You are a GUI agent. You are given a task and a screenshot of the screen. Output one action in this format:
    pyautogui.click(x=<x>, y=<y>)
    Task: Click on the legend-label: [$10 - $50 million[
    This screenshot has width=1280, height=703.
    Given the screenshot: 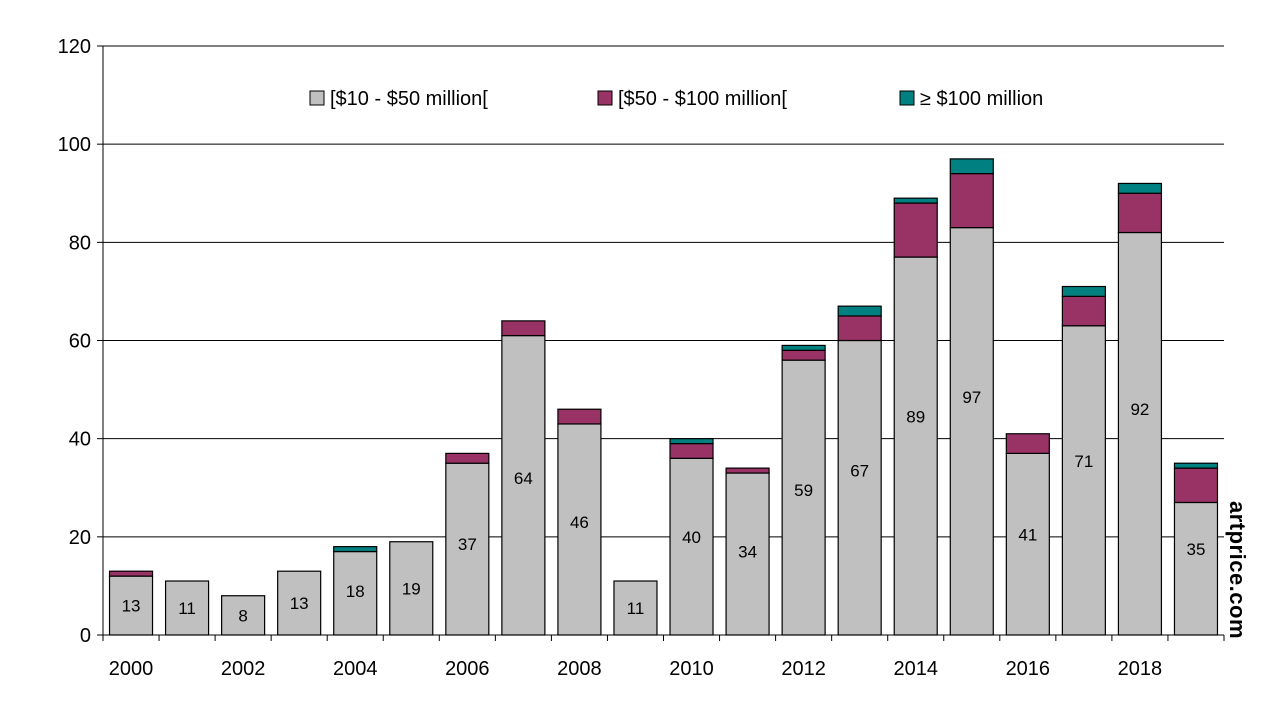 What is the action you would take?
    pyautogui.click(x=409, y=99)
    